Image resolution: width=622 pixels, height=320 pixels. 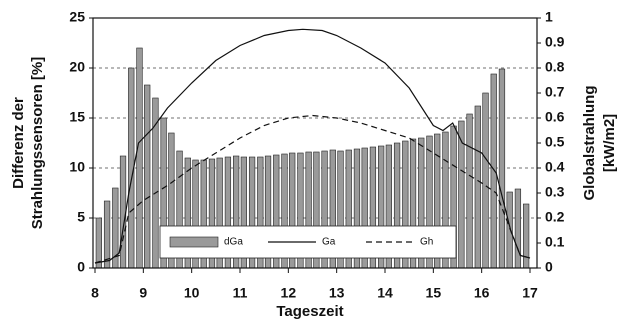 What do you see at coordinates (309, 311) in the screenshot?
I see `x-axis-label: Tageszeit` at bounding box center [309, 311].